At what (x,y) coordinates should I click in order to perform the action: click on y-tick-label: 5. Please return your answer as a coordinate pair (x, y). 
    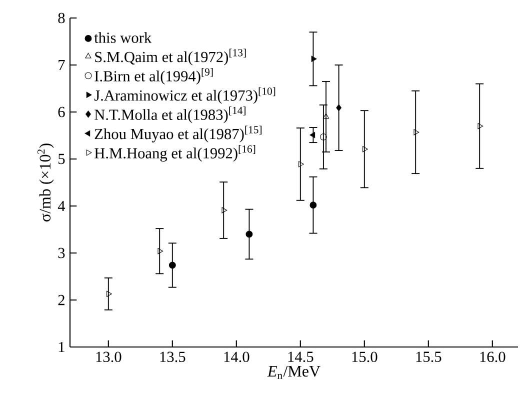
    Looking at the image, I should click on (61, 159).